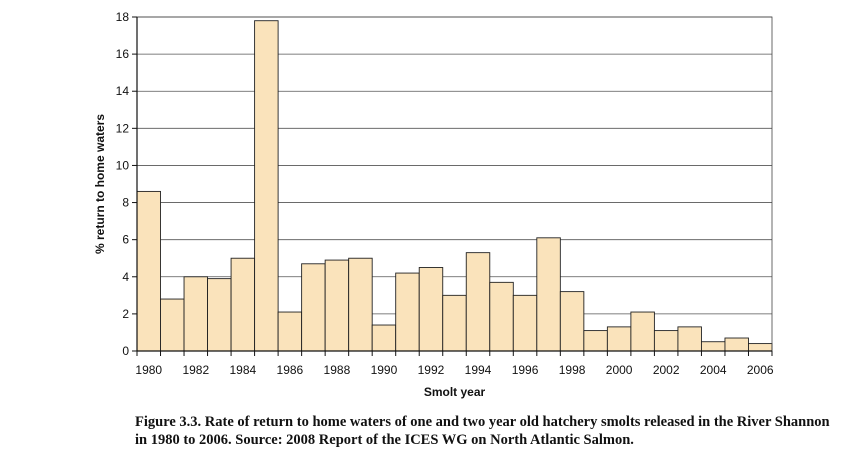 This screenshot has width=850, height=470. I want to click on bar-1984, so click(243, 304).